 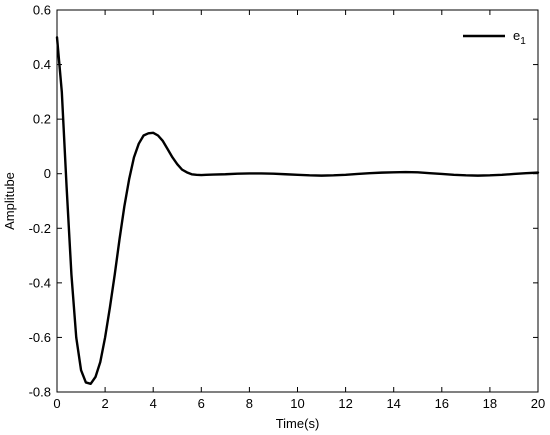 I want to click on y-tick-label: -0.4, so click(x=40, y=282).